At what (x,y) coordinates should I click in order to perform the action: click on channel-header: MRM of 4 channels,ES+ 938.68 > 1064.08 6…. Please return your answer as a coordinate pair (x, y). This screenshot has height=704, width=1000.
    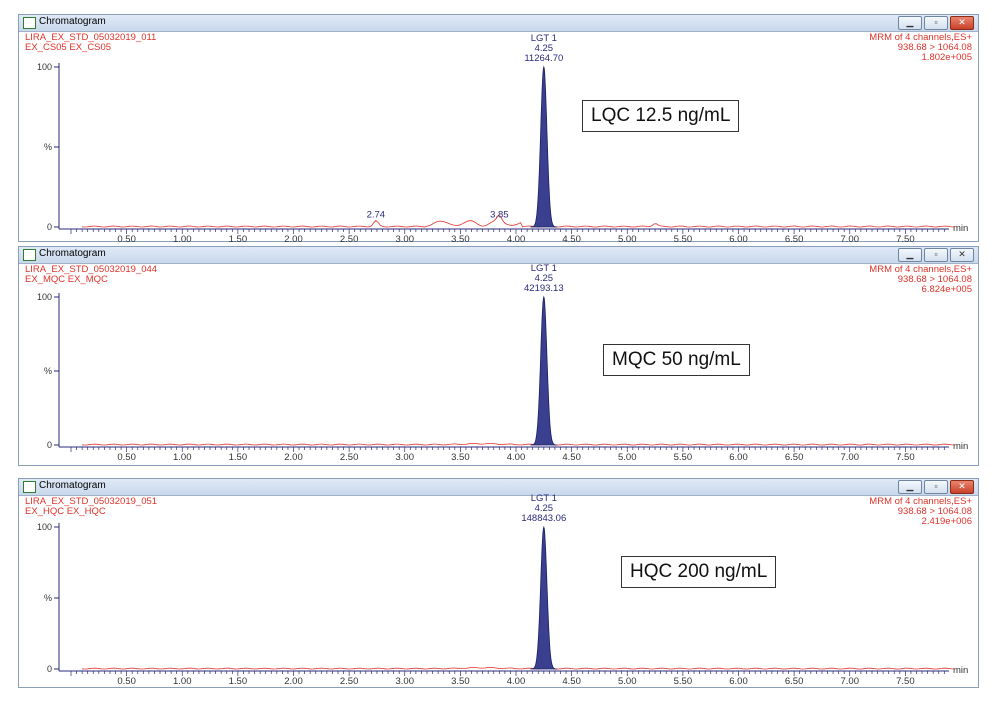
    Looking at the image, I should click on (920, 280).